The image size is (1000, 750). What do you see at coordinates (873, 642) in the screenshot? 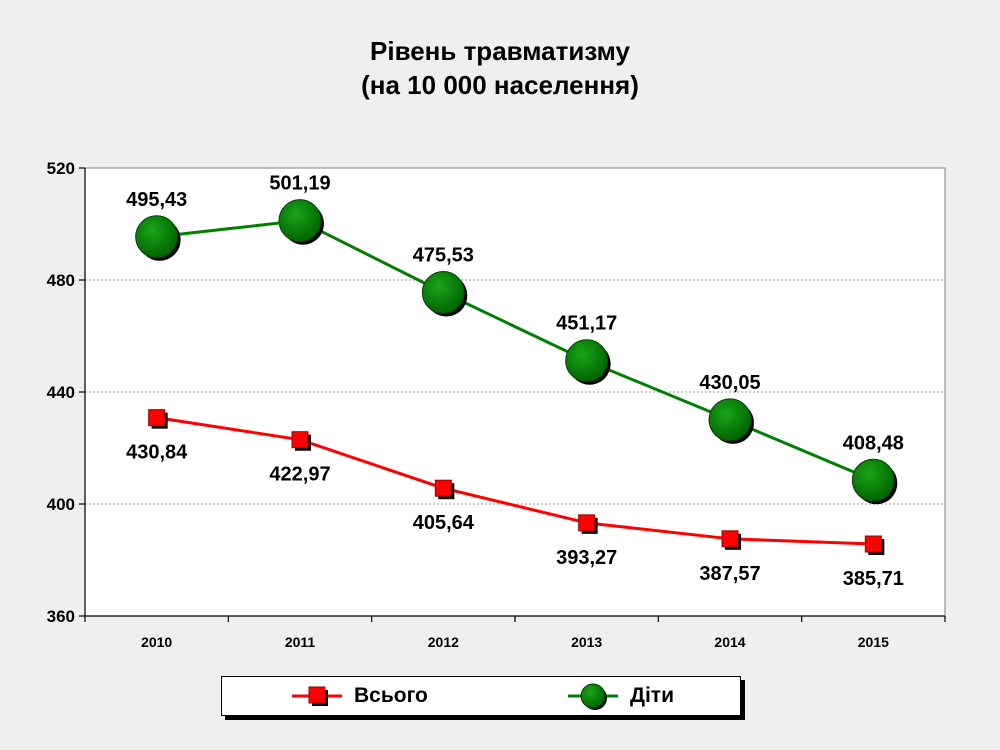
I see `x-tick-label: 2015` at bounding box center [873, 642].